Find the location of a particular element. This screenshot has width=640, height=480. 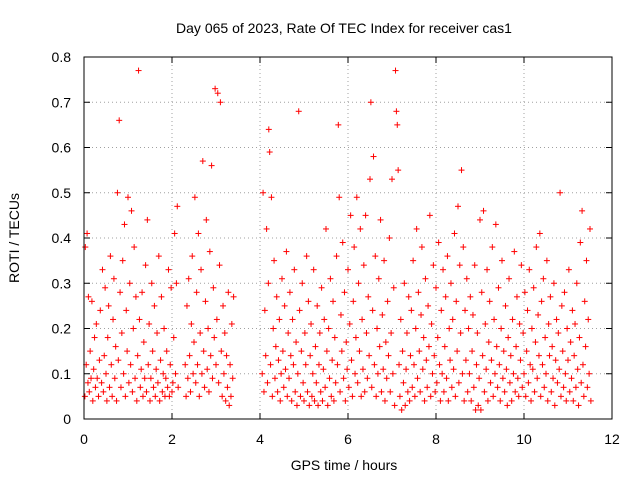

x-tick-label: 12 is located at coordinates (612, 439).